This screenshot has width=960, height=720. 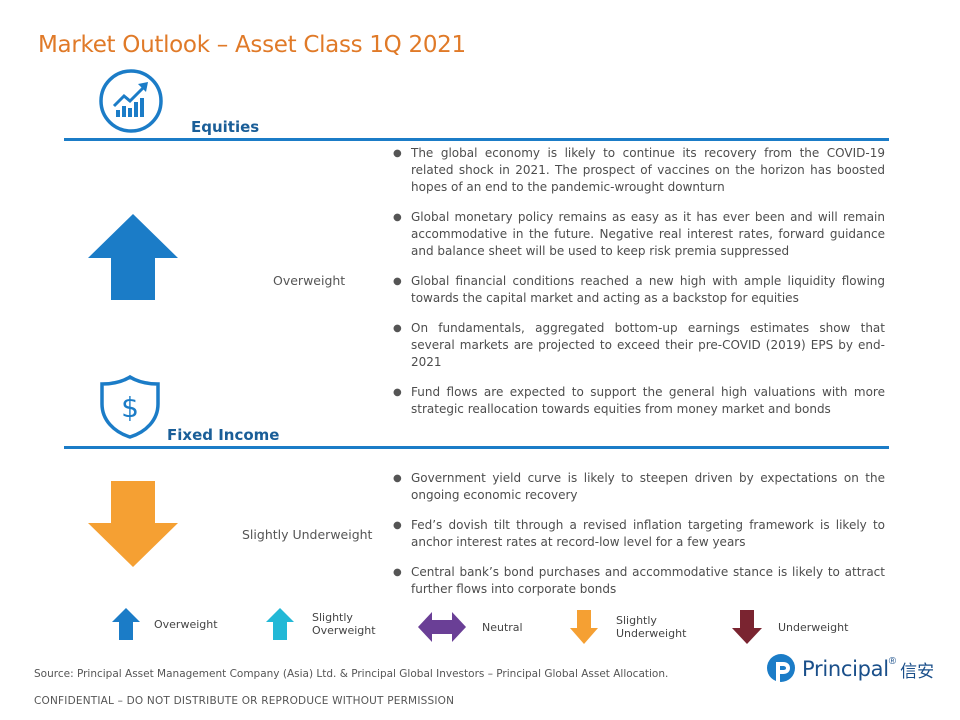 What do you see at coordinates (917, 671) in the screenshot?
I see `logo-chinese: 信安` at bounding box center [917, 671].